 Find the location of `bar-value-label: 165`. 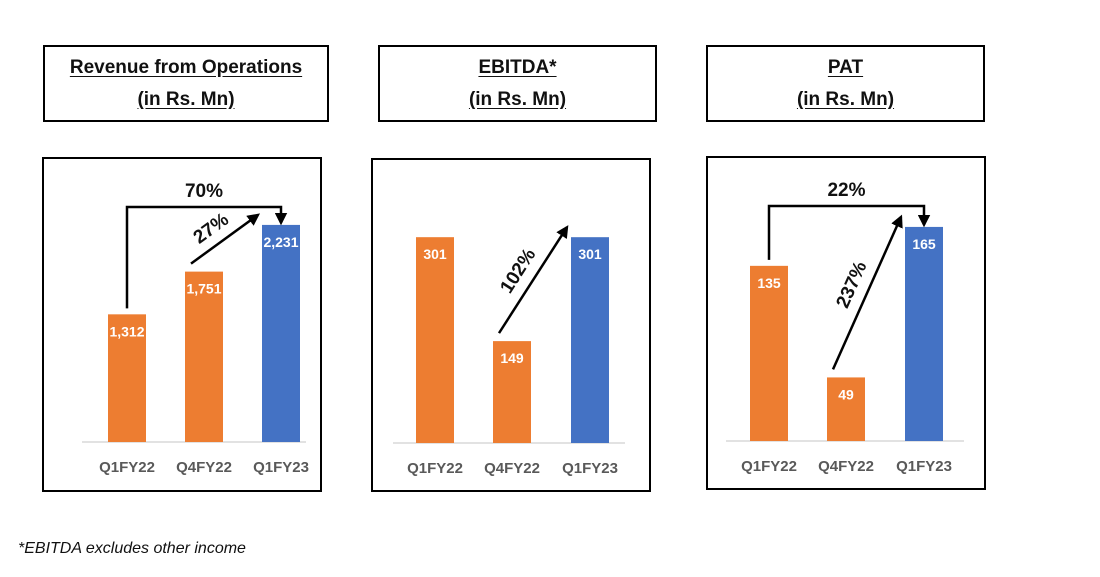

bar-value-label: 165 is located at coordinates (924, 244).